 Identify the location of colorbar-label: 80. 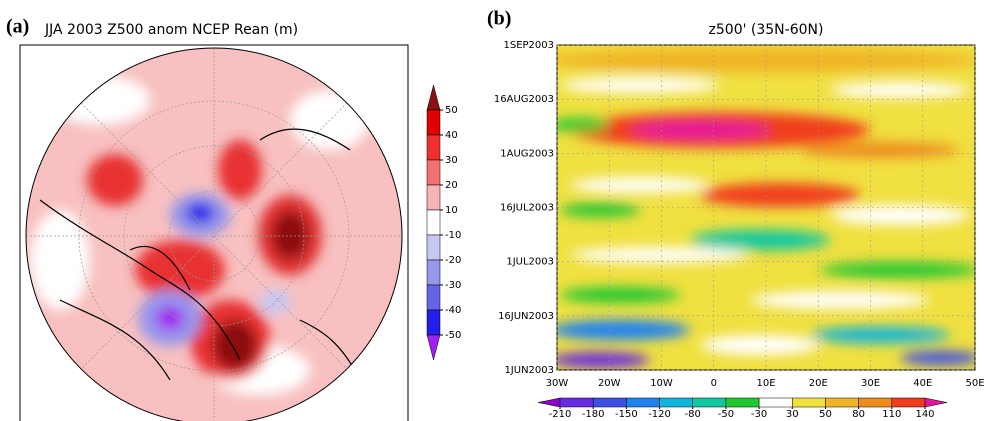
(858, 414).